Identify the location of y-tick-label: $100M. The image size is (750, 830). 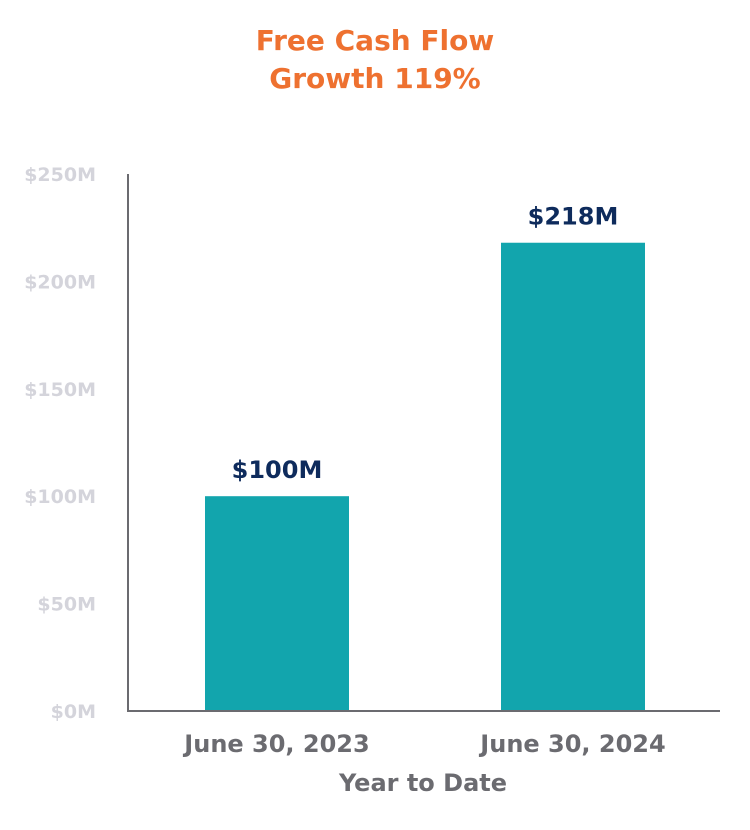
(60, 497).